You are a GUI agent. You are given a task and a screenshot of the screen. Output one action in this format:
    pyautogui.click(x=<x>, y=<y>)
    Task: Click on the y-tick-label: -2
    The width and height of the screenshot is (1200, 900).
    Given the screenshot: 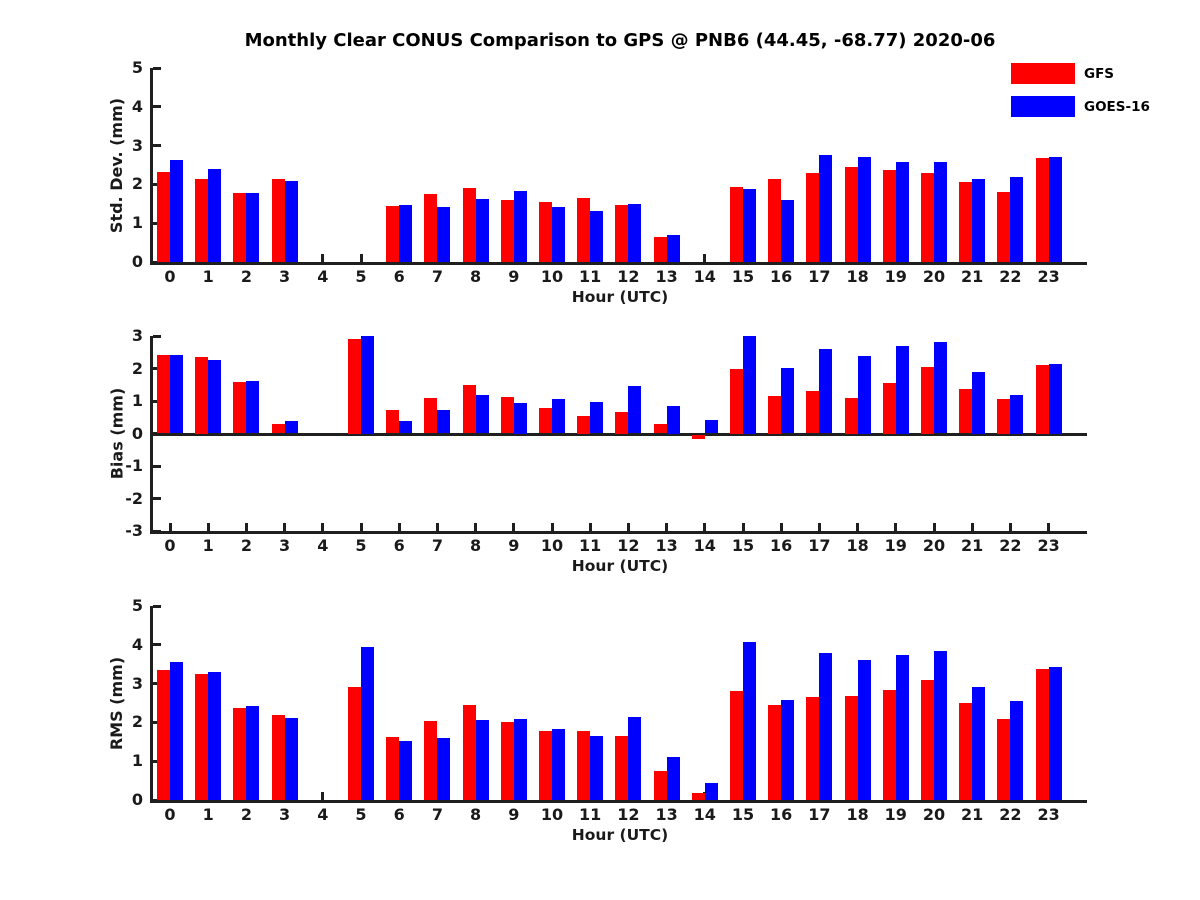 What is the action you would take?
    pyautogui.click(x=134, y=498)
    